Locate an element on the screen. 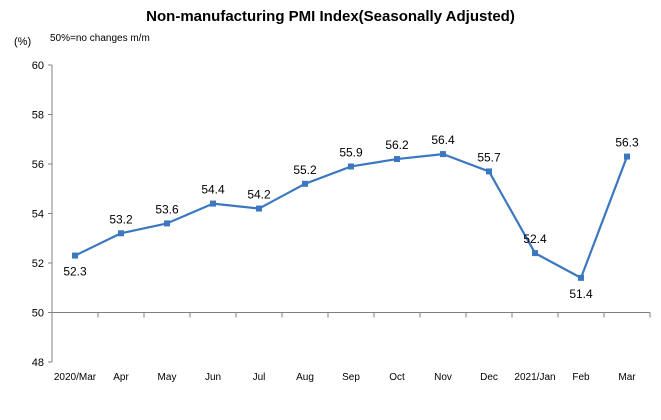  x-tick-label: Jun is located at coordinates (213, 377).